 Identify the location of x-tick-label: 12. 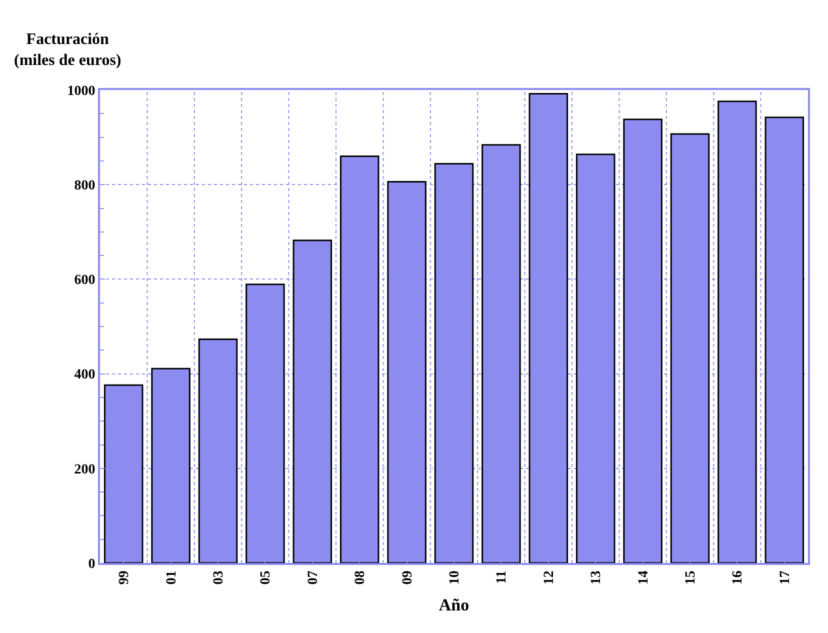
(549, 577).